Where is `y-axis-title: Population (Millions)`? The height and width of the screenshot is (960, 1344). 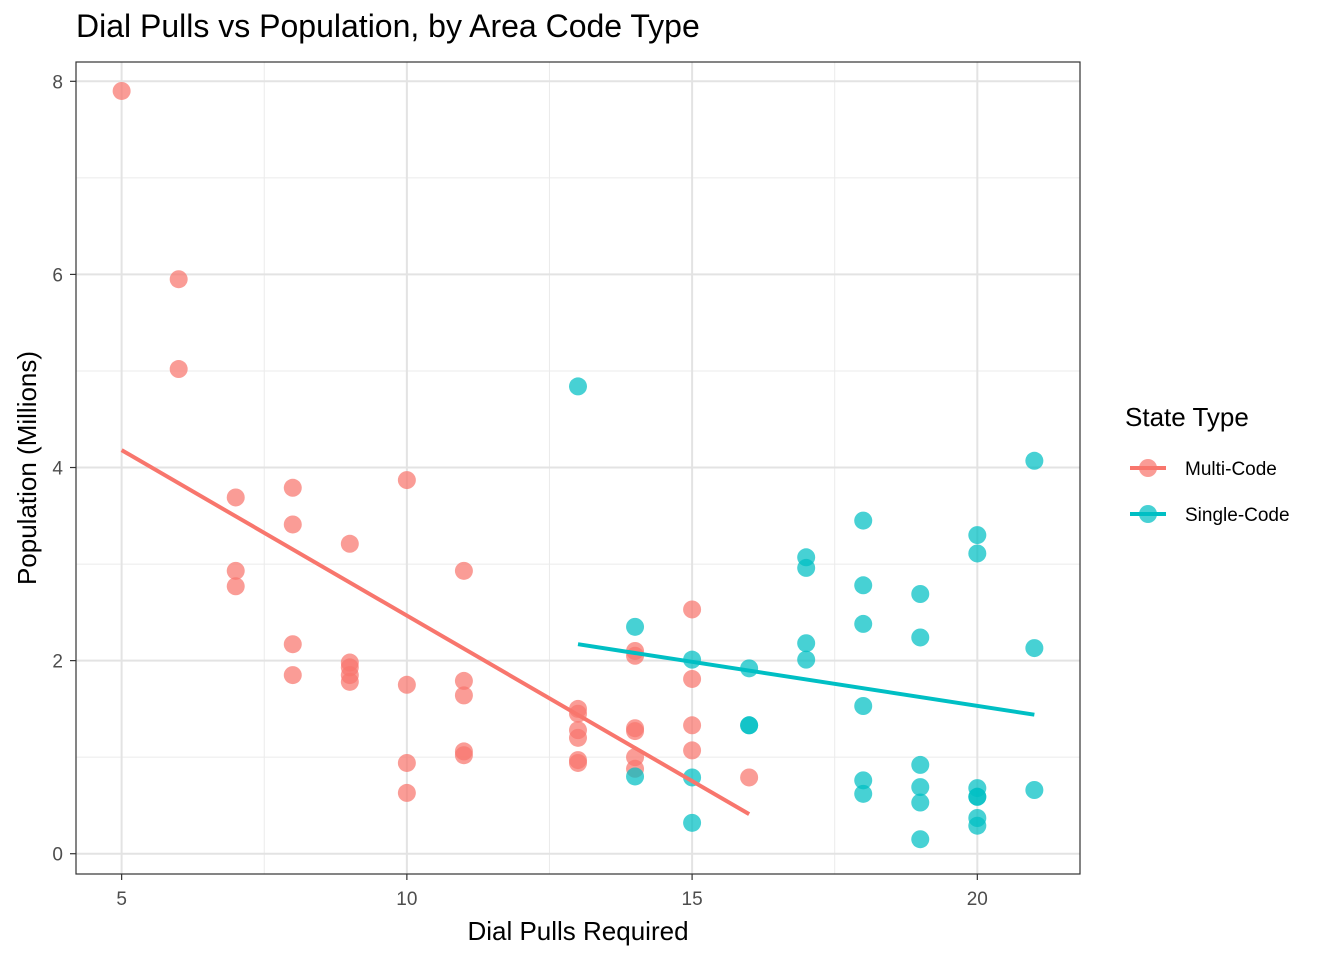 y-axis-title: Population (Millions) is located at coordinates (27, 468).